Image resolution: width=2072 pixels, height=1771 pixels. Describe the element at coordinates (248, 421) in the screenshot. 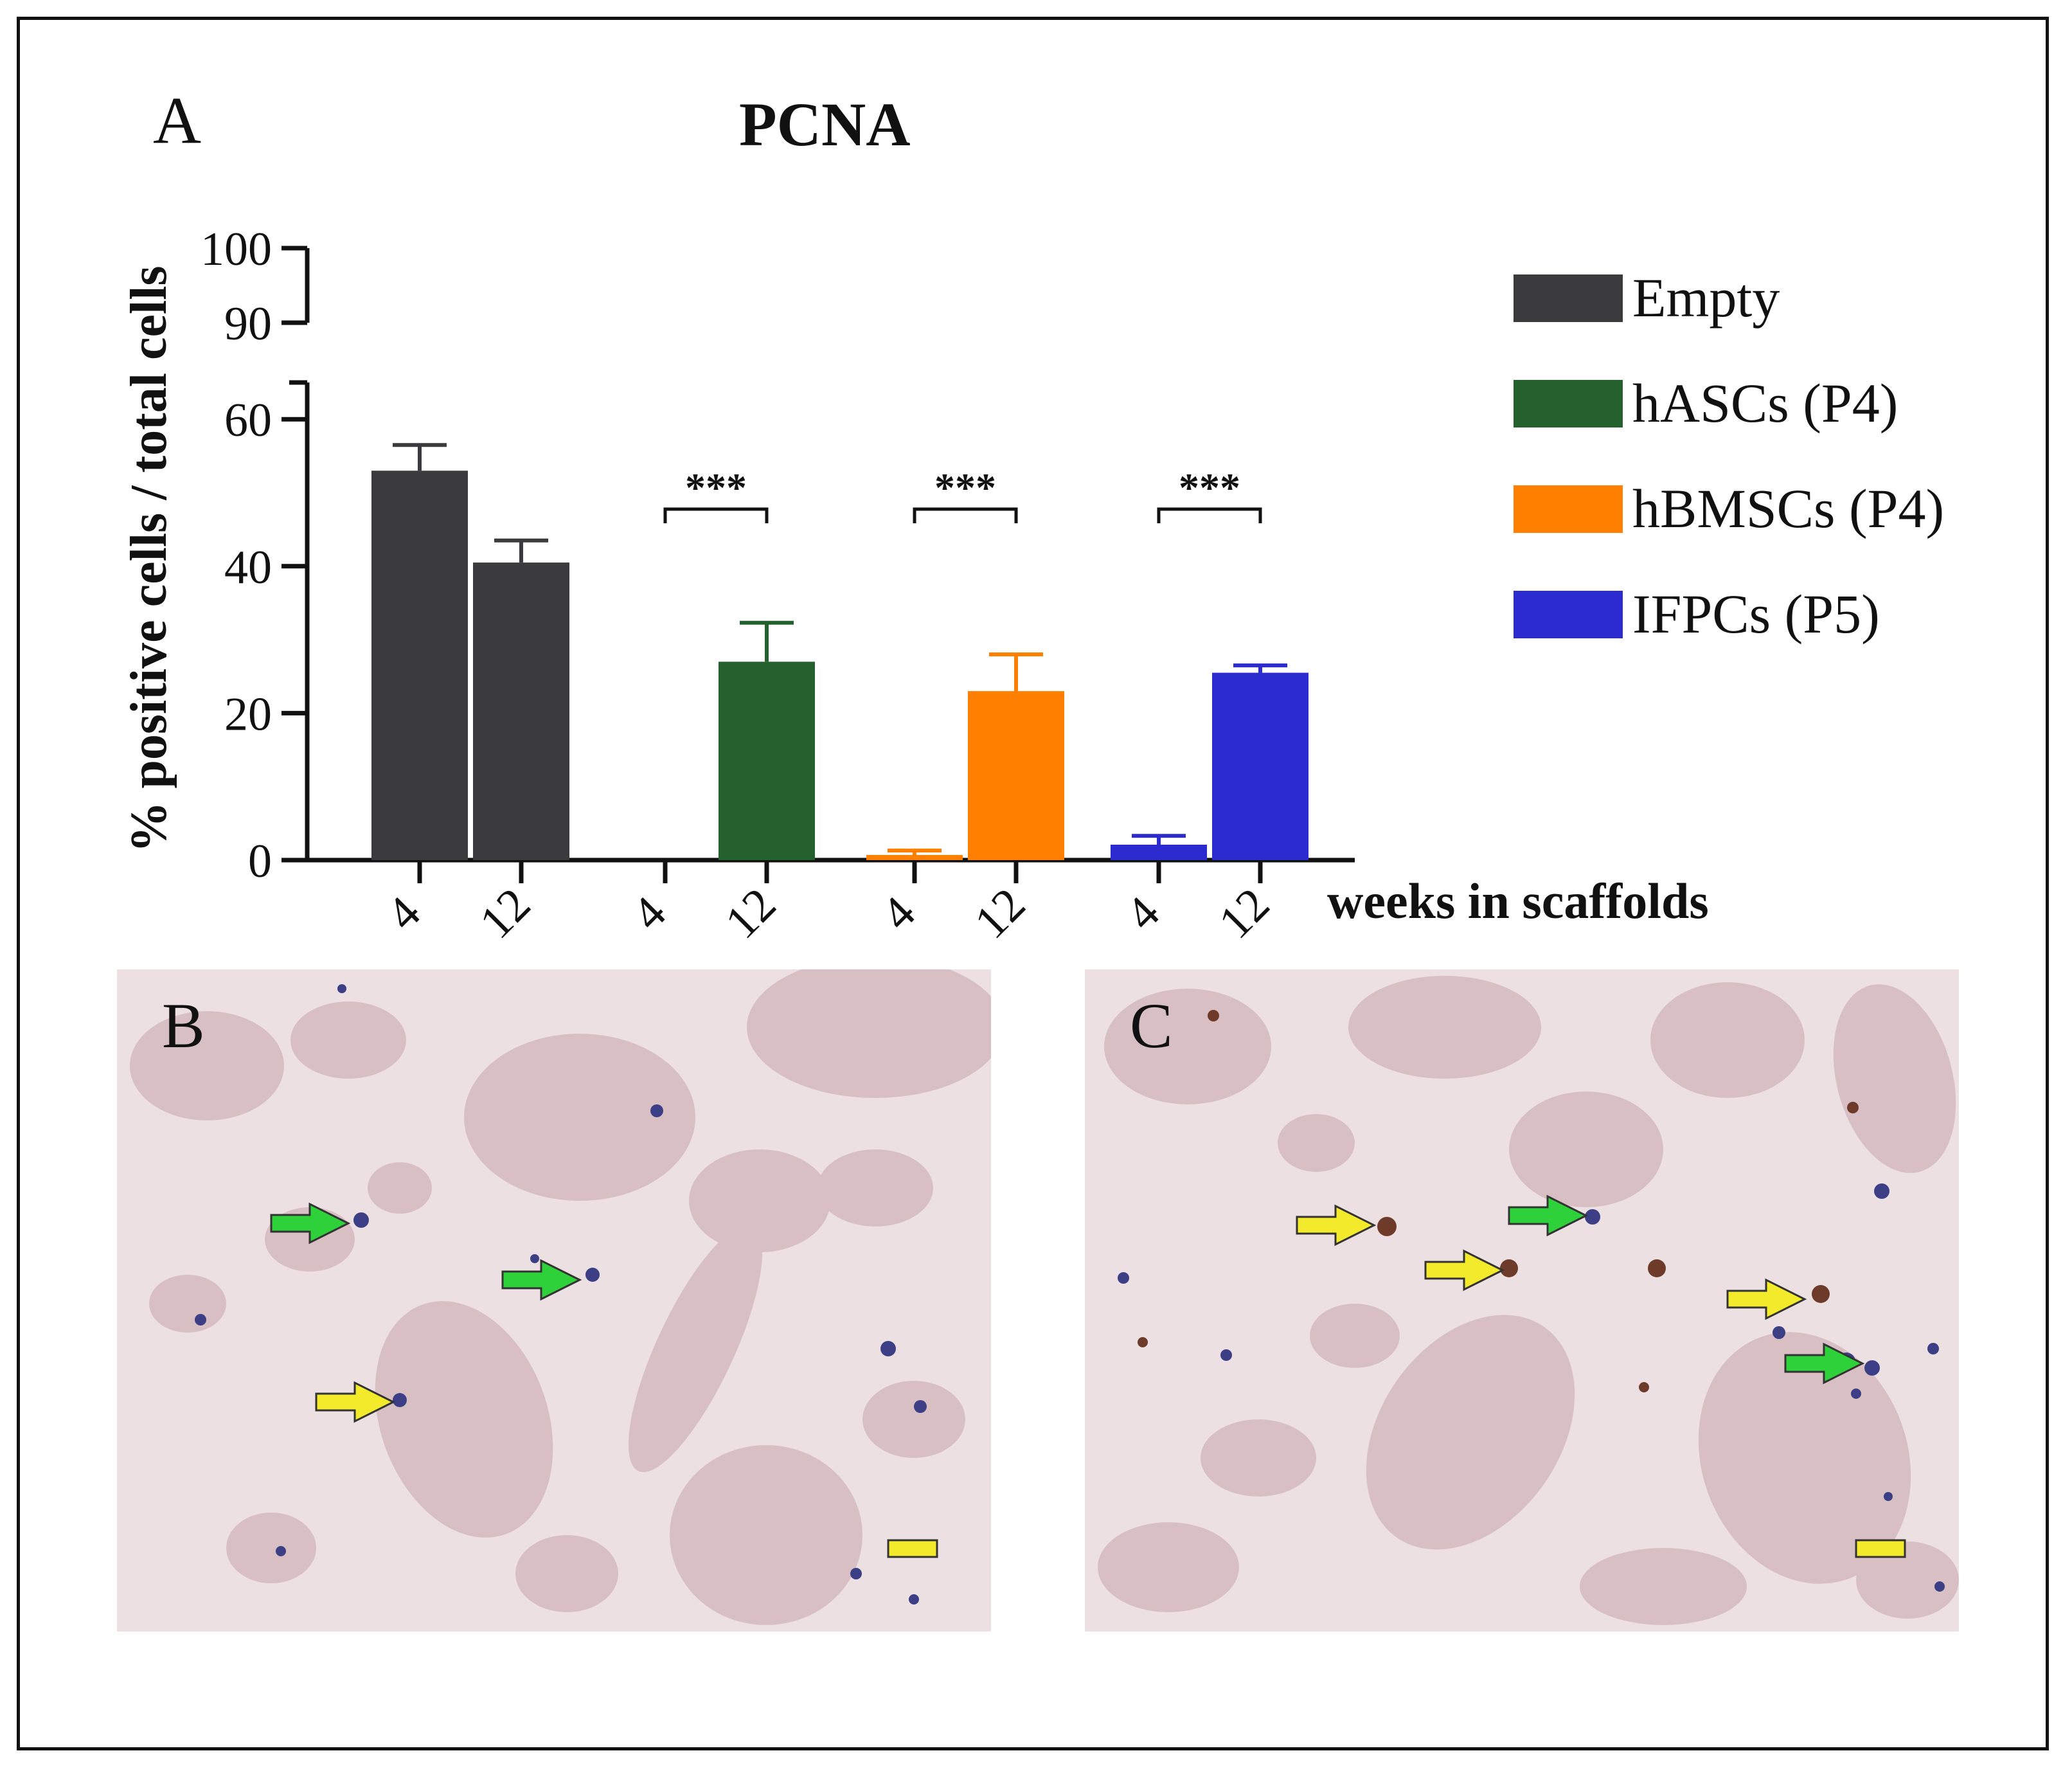

I see `y-tick-label: 60` at that location.